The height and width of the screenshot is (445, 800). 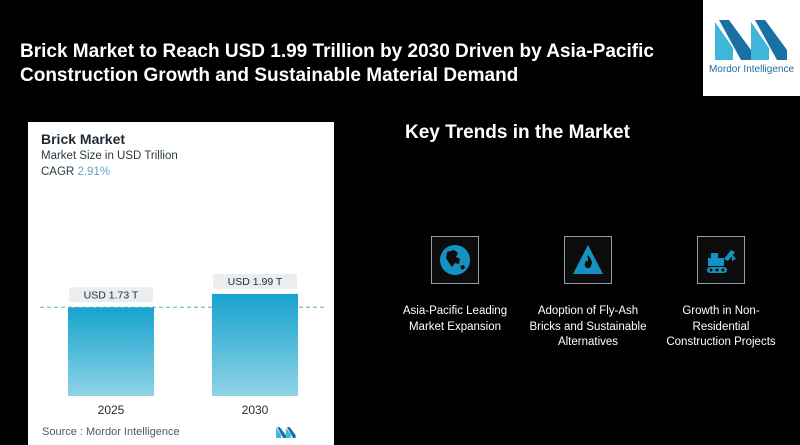 I want to click on chart-subtitle: Market Size in USD Trillion, so click(x=109, y=156).